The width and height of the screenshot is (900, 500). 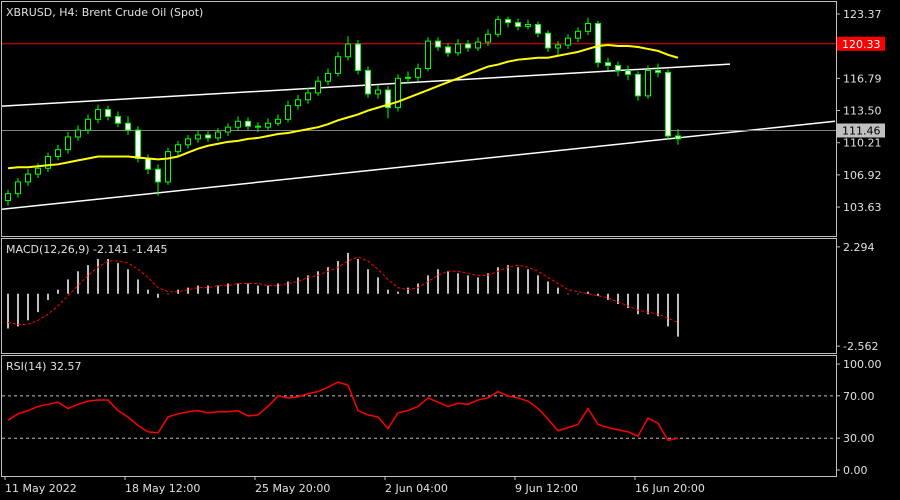 What do you see at coordinates (859, 247) in the screenshot?
I see `y-tick-label: 2.294` at bounding box center [859, 247].